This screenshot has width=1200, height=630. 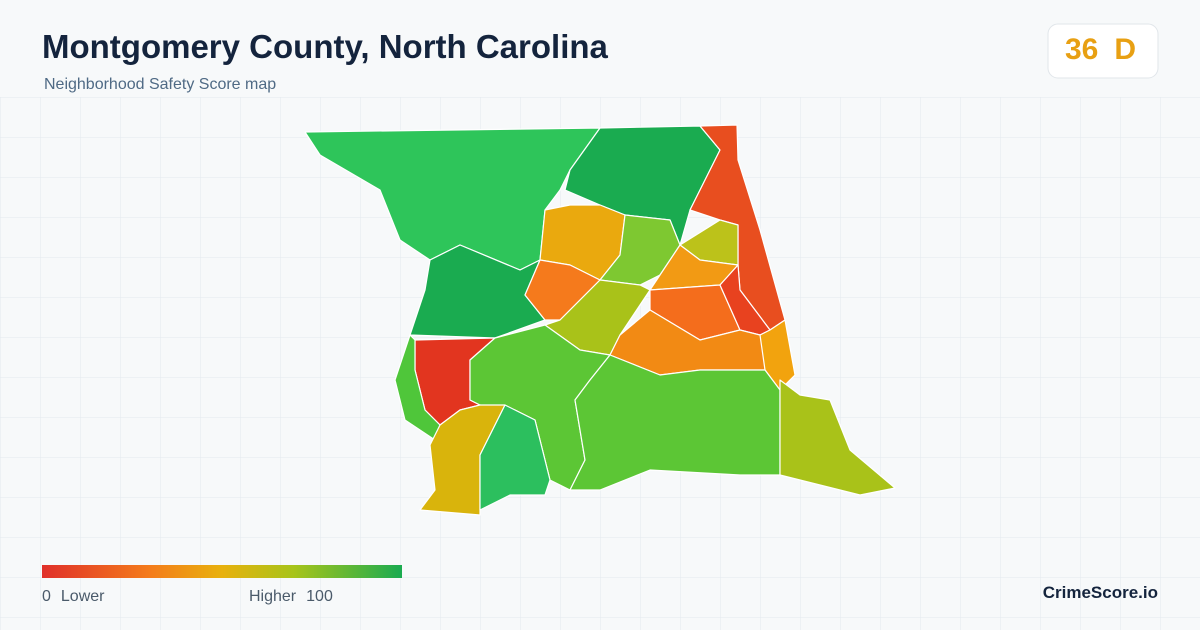 I want to click on subtitle: Neighborhood Safety Score map, so click(x=160, y=84).